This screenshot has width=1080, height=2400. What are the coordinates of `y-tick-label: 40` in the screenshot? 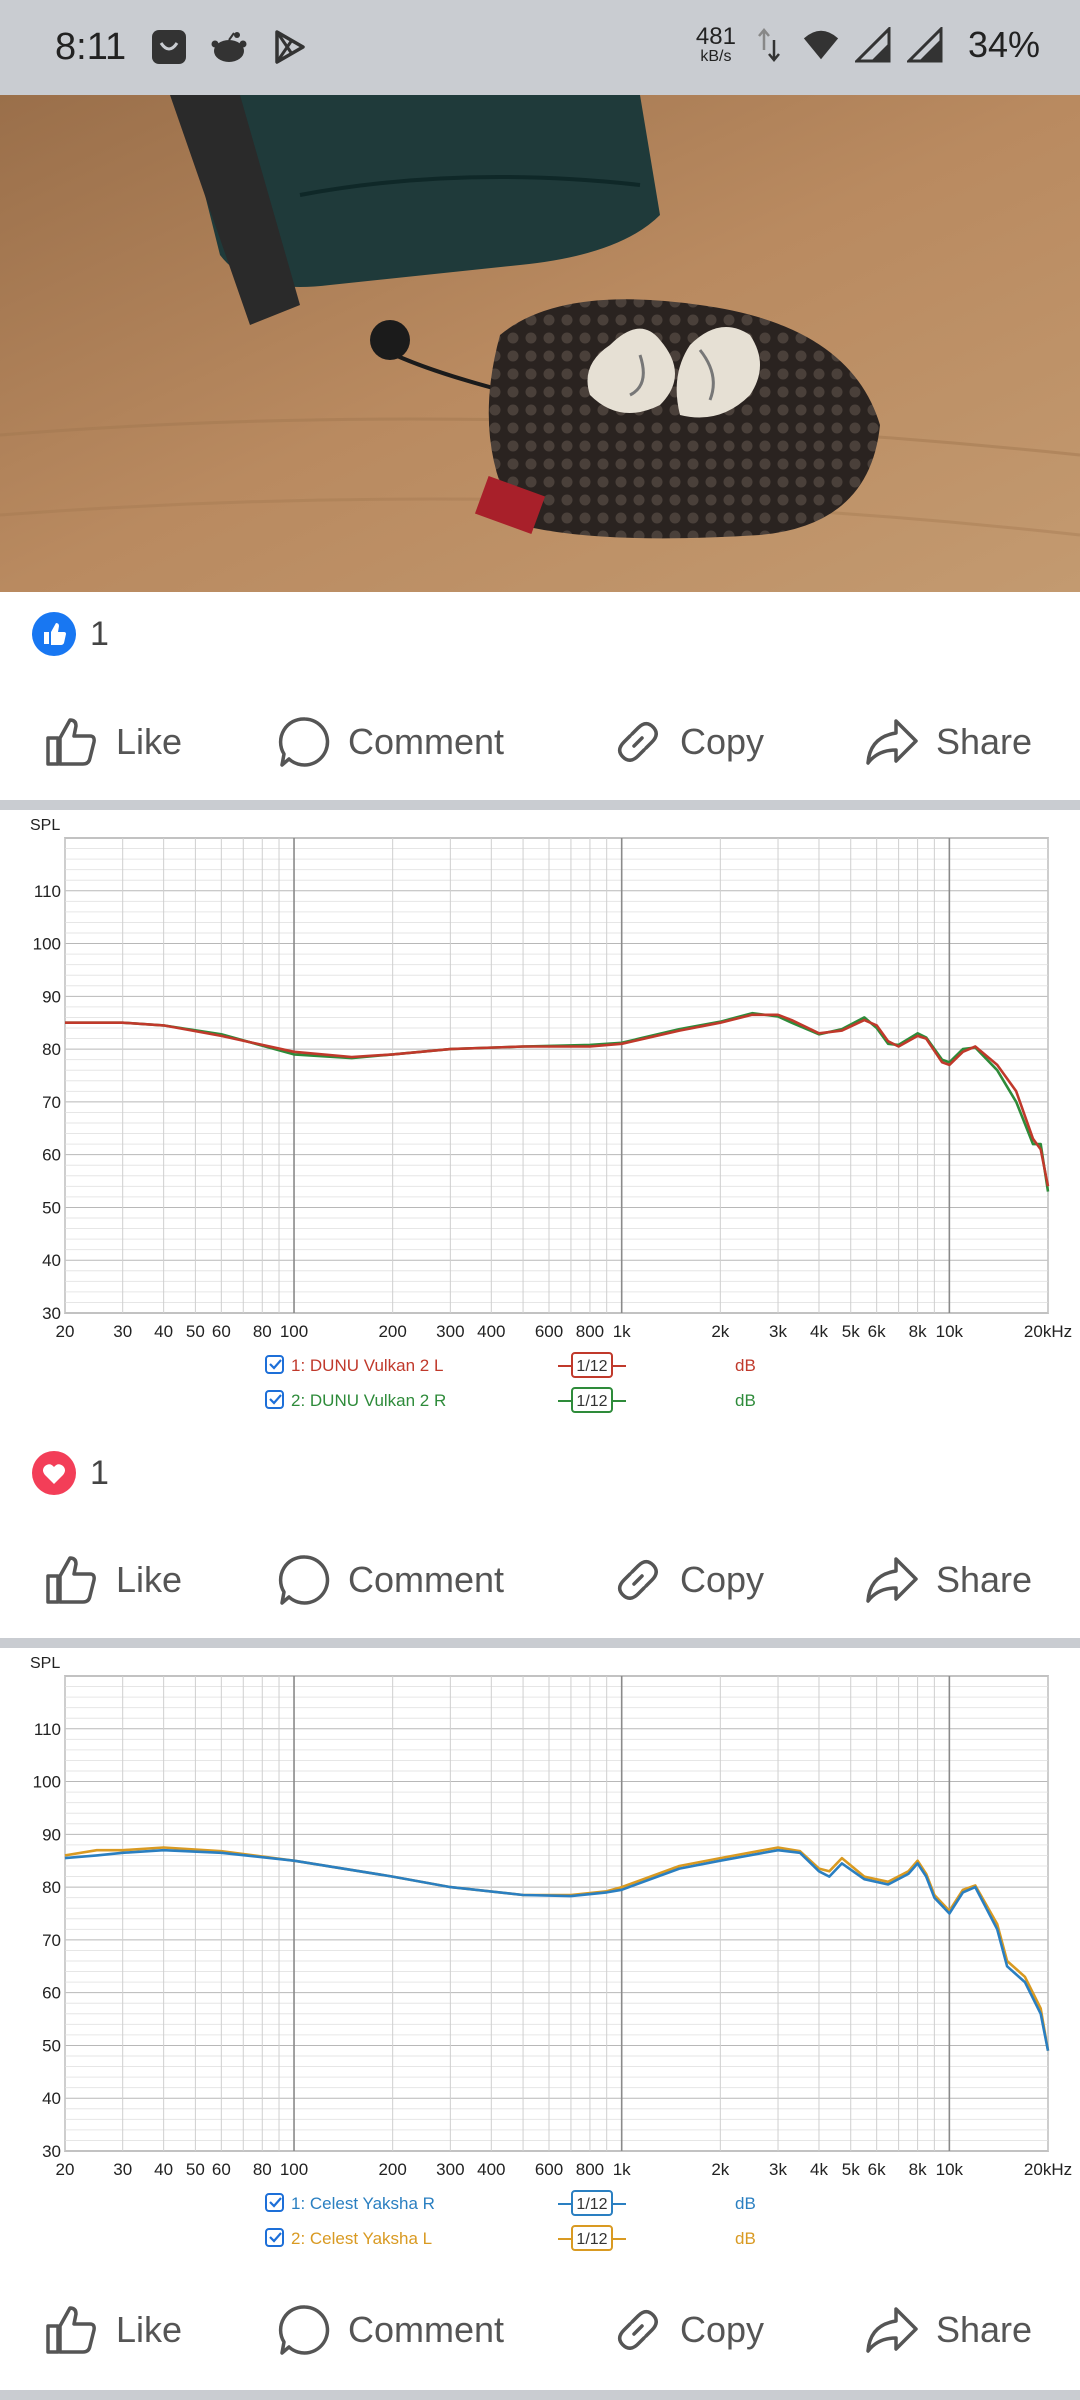 It's located at (51, 2098).